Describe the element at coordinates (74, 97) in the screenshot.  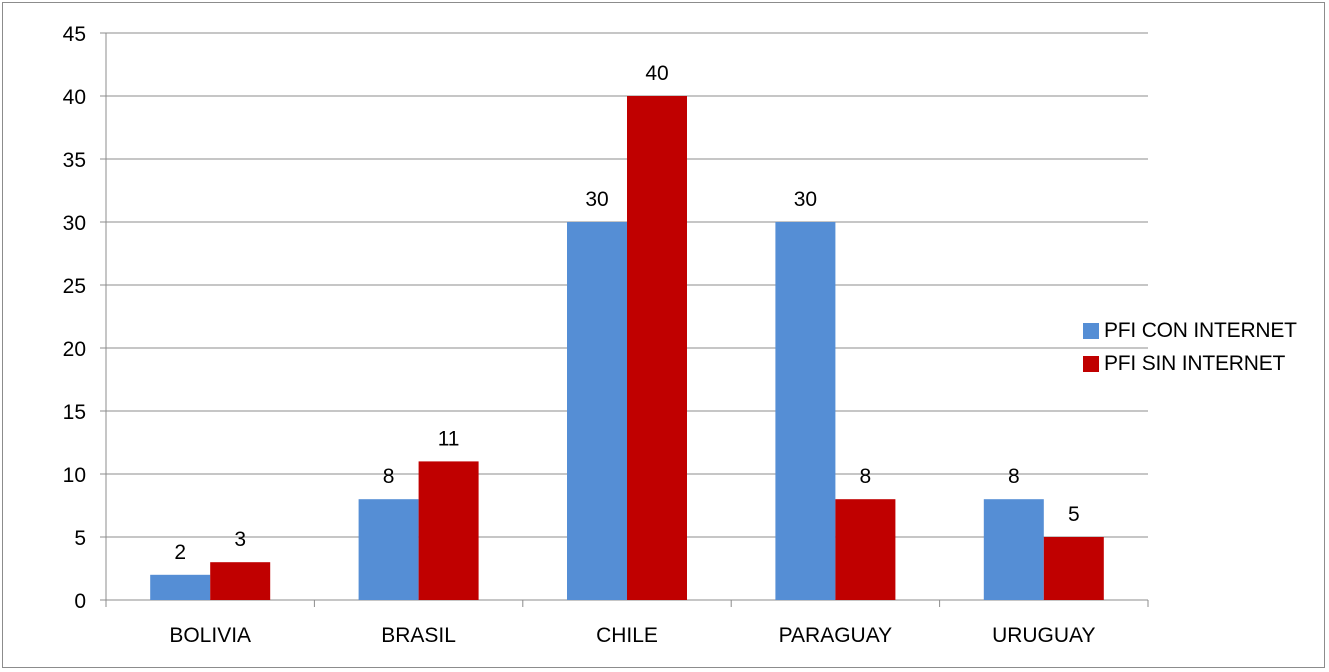
I see `y-tick-label: 40` at that location.